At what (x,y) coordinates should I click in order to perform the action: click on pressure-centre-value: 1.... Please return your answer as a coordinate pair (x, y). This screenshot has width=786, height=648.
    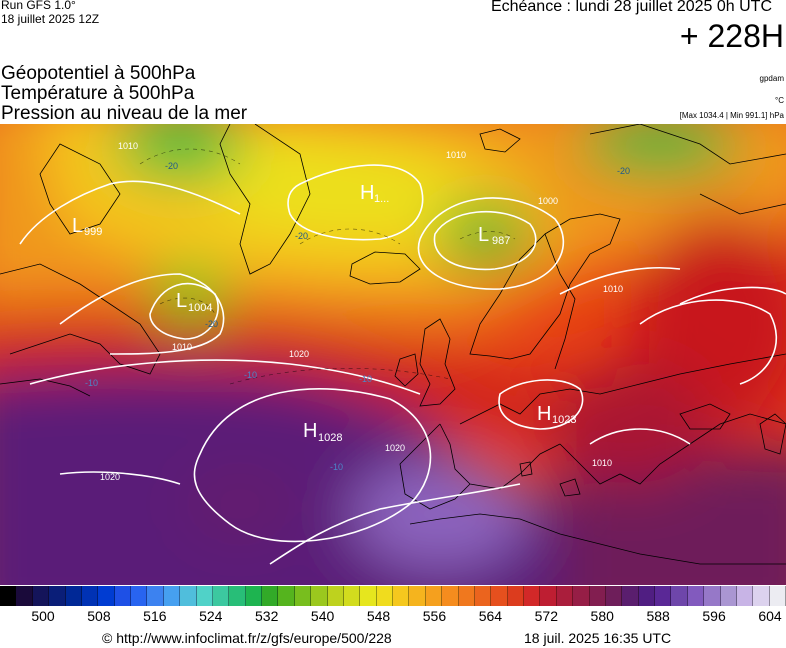
    Looking at the image, I should click on (381, 199).